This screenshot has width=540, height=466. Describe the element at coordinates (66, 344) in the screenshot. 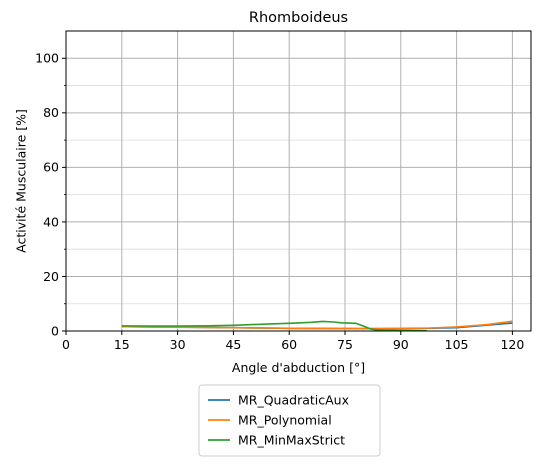

I see `x-tick-label: 0` at that location.